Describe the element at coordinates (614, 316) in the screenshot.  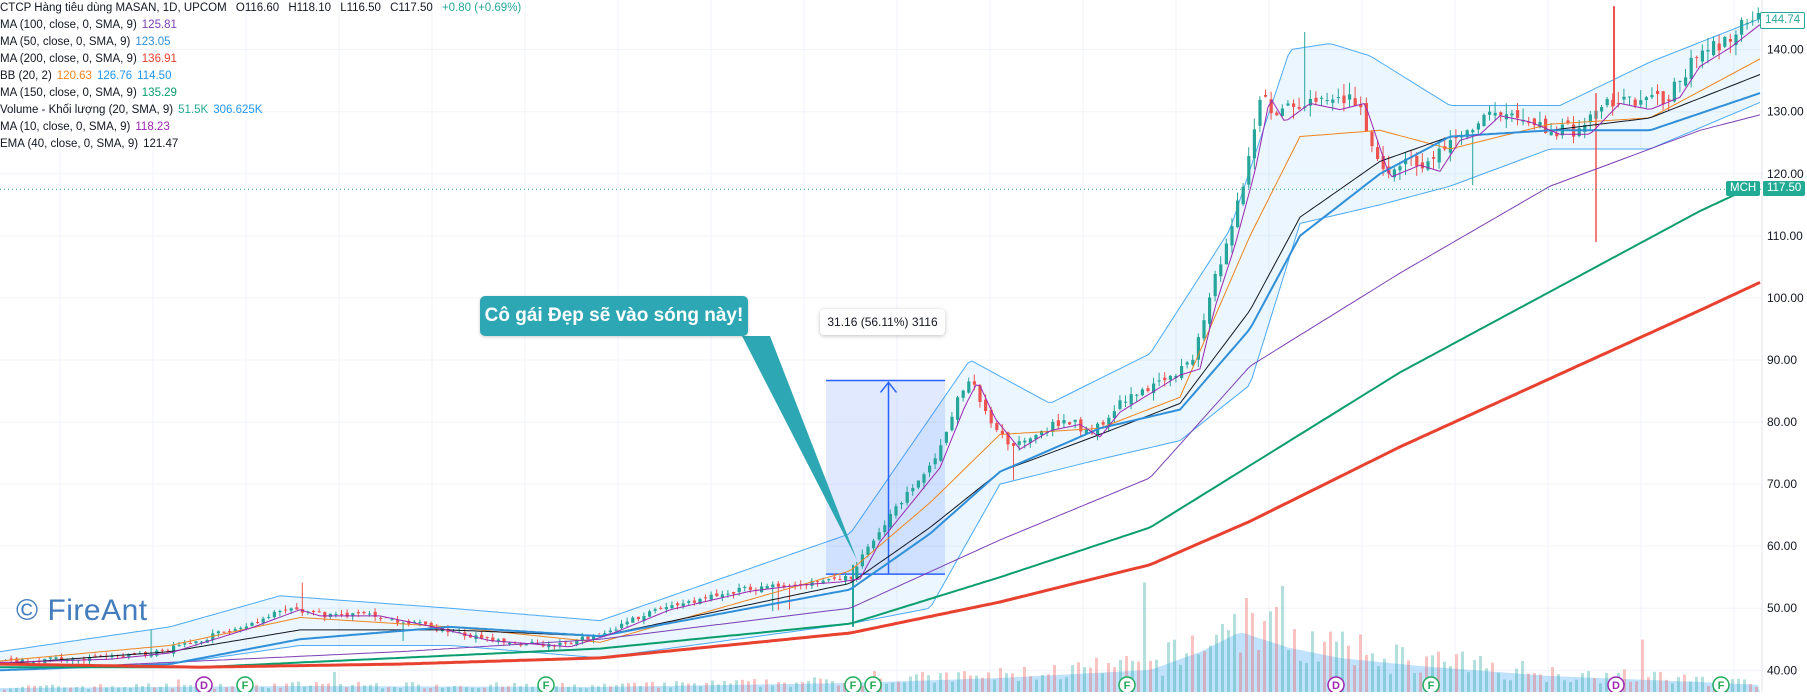
I see `annotation-callout: Cô gái Đẹp sẽ vào sóng này!` at that location.